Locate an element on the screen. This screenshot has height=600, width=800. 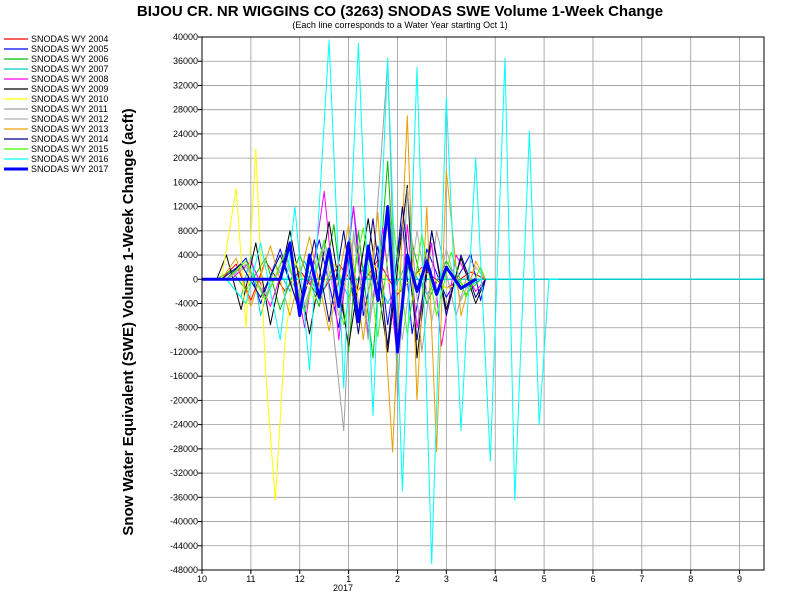
x-tick-label: 5 is located at coordinates (544, 579).